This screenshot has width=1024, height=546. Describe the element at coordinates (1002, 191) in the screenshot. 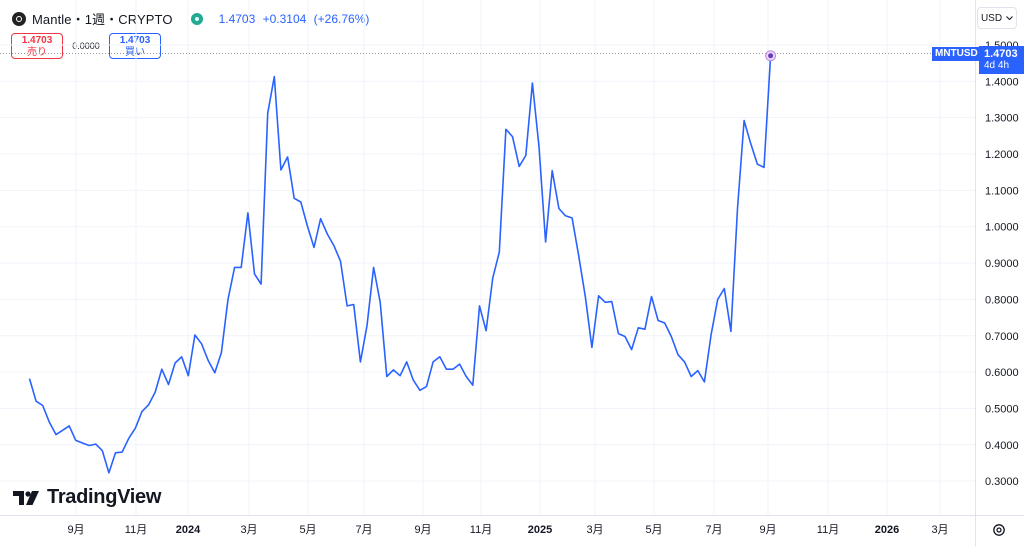

I see `y-tick-label: 1.1000` at that location.